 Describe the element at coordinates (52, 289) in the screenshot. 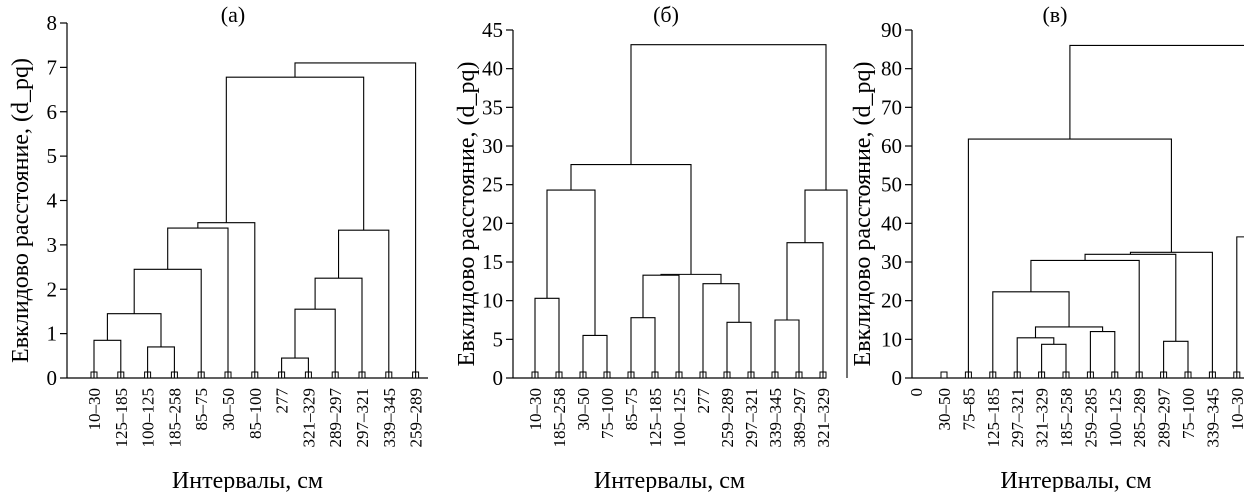

I see `y-tick-label: 2` at that location.